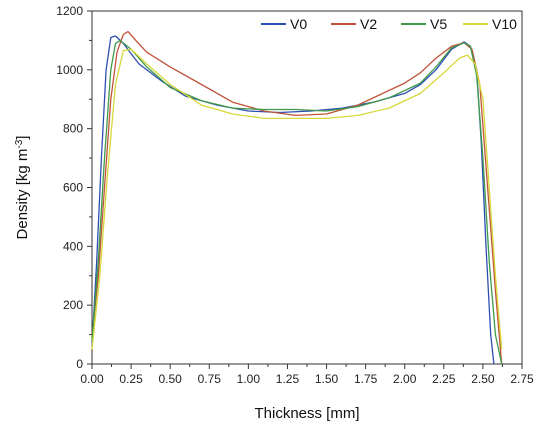 The image size is (550, 430). I want to click on x-tick-label: 1.50, so click(327, 379).